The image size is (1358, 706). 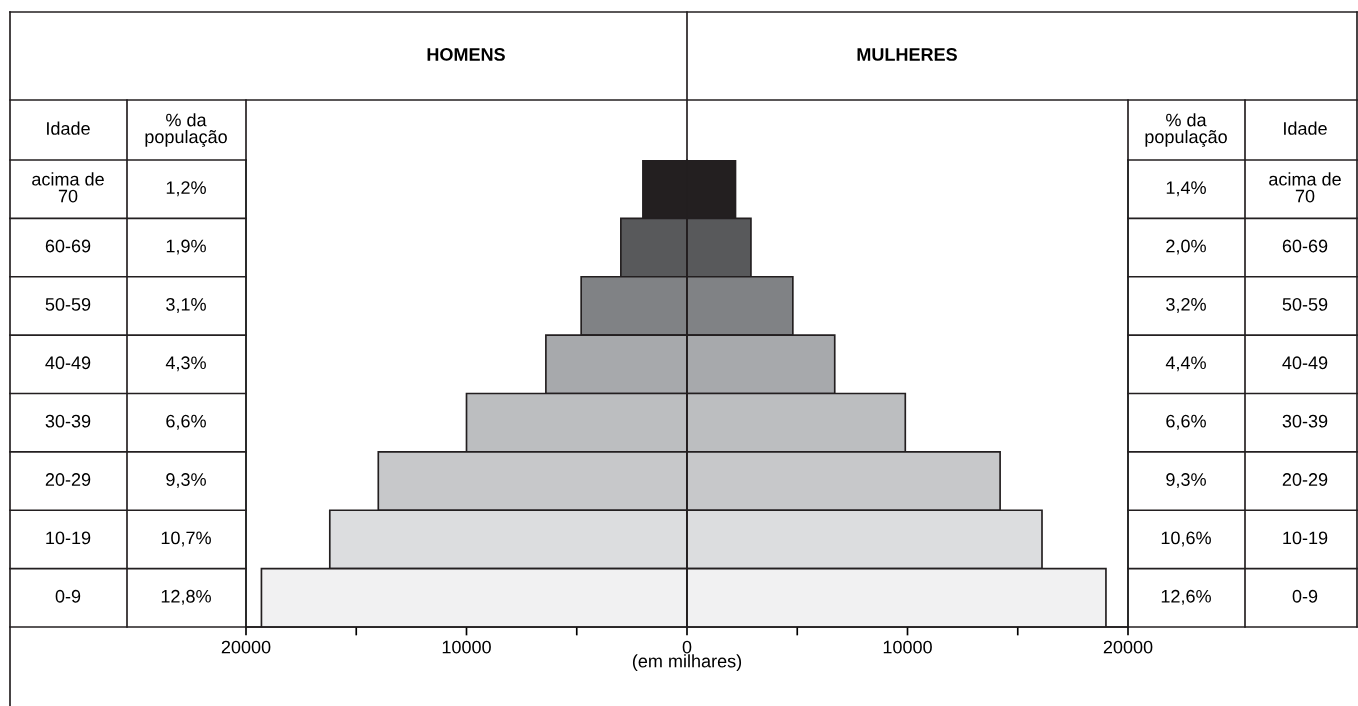 What do you see at coordinates (1186, 189) in the screenshot?
I see `text: 1,4%` at bounding box center [1186, 189].